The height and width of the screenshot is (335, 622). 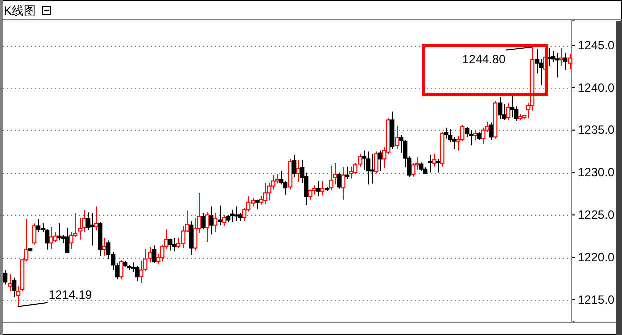 I want to click on annotation: 1244.80, so click(x=484, y=59).